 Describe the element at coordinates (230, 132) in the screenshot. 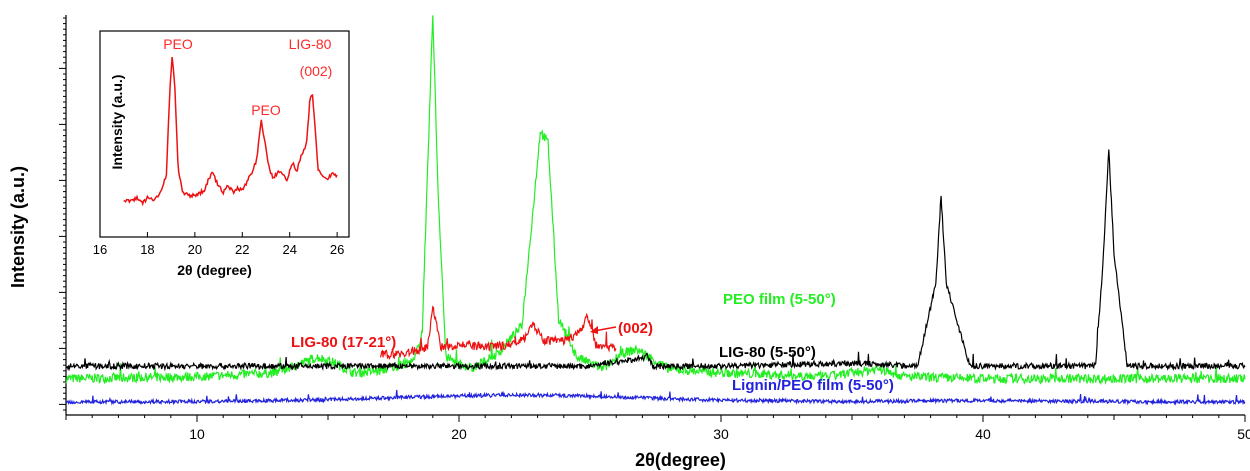

I see `inset-series-line` at that location.